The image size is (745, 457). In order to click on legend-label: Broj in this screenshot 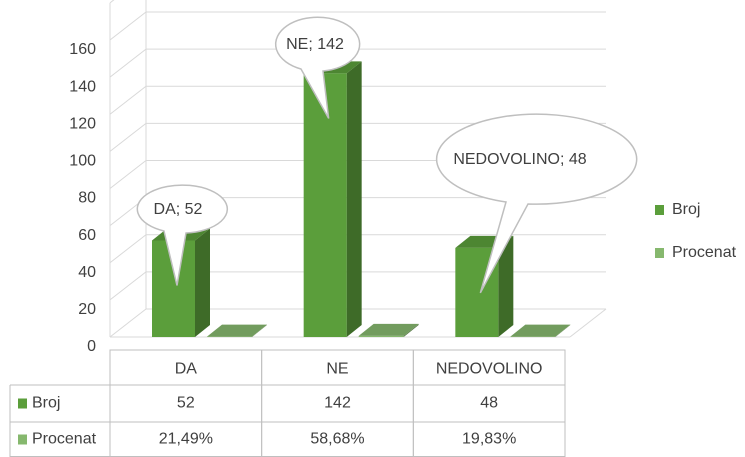, I will do `click(686, 209)`.